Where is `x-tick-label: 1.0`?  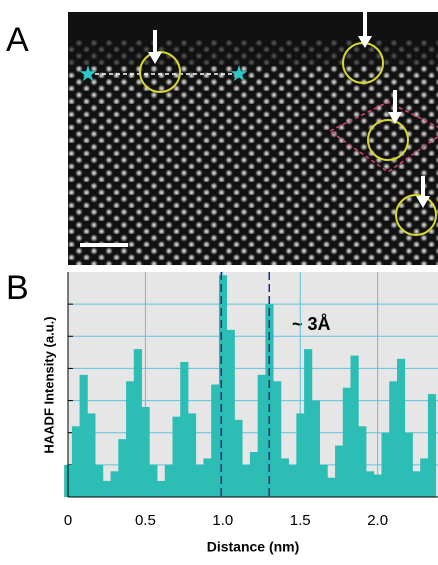
x-tick-label: 1.0 is located at coordinates (222, 520).